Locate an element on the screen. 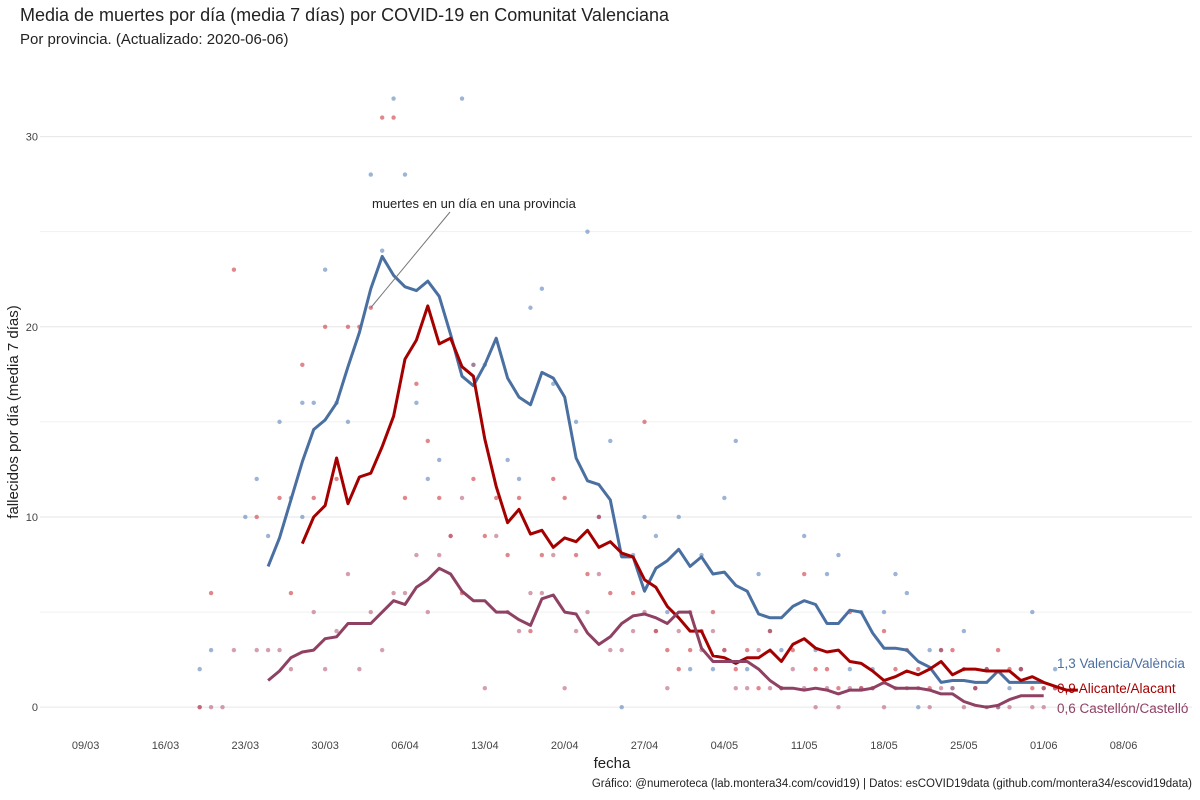 The image size is (1200, 800). x-axis-title: fecha is located at coordinates (612, 763).